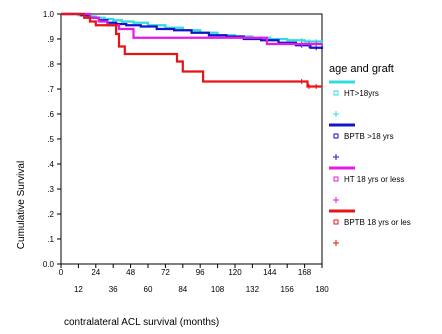 The image size is (442, 334). I want to click on y-tick-label: .5, so click(50, 139).